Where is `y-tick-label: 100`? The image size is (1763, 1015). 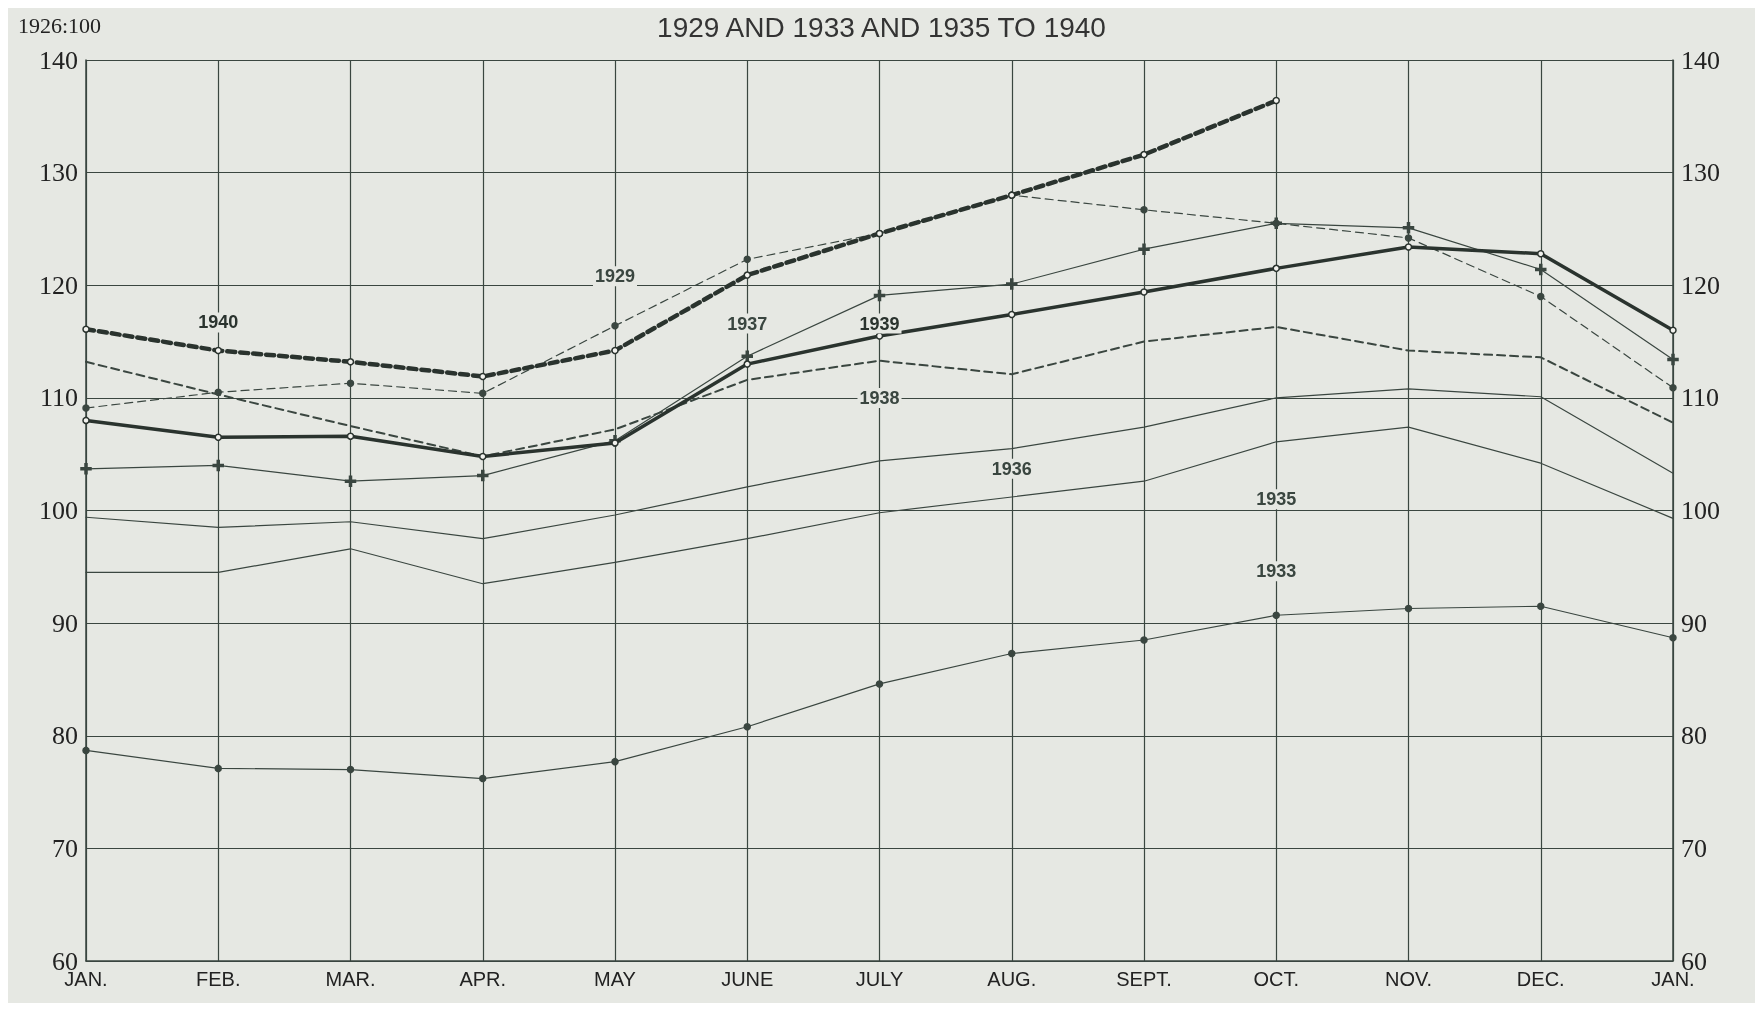 y-tick-label: 100 is located at coordinates (58, 510).